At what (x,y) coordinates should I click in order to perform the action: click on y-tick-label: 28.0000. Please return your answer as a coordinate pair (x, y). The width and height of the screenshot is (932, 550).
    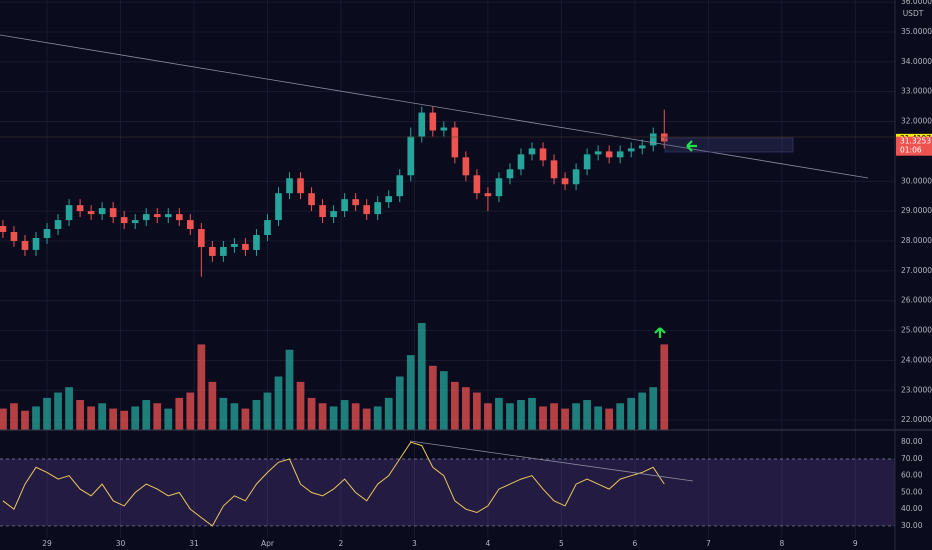
    Looking at the image, I should click on (916, 240).